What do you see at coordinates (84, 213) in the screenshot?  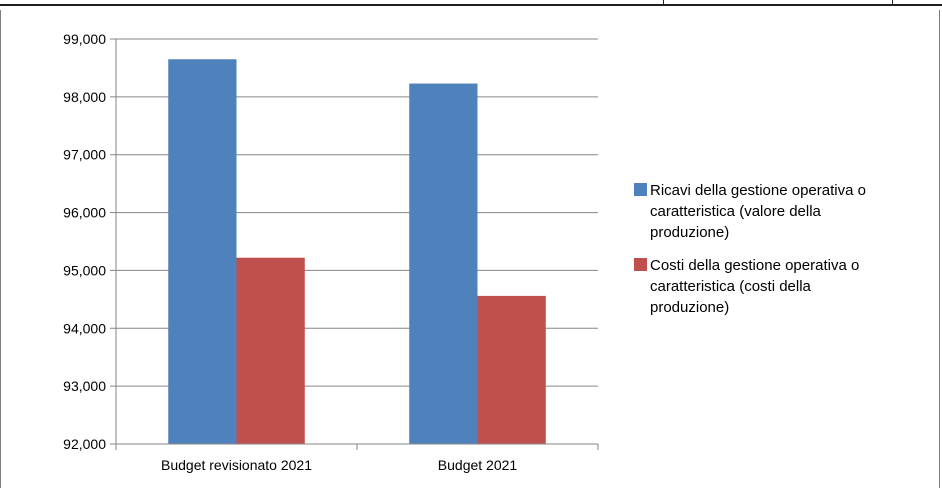 I see `y-tick-label: 96,000` at bounding box center [84, 213].